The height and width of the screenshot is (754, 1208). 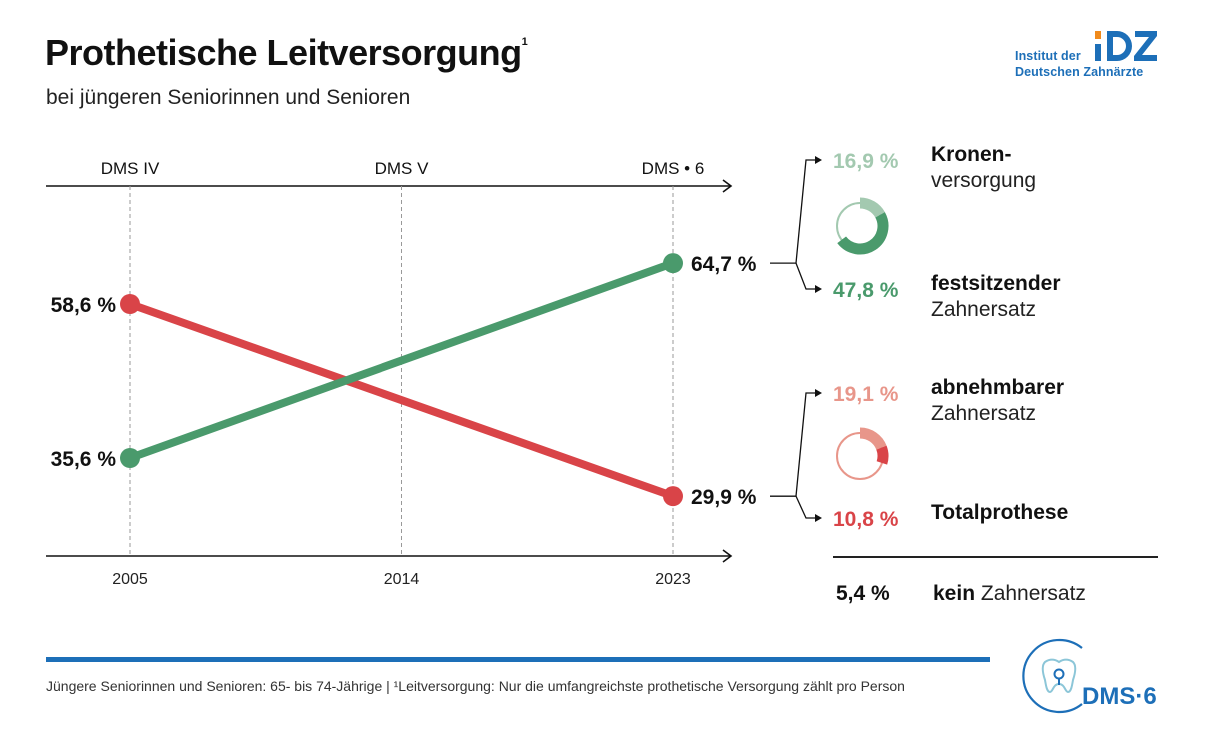 What do you see at coordinates (1030, 593) in the screenshot?
I see `none-label-regular: Zahnersatz` at bounding box center [1030, 593].